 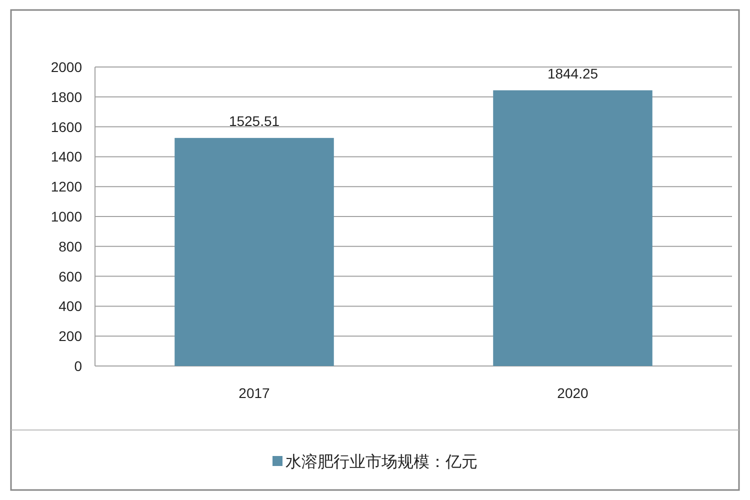 What do you see at coordinates (78, 366) in the screenshot?
I see `y-tick-label: 0` at bounding box center [78, 366].